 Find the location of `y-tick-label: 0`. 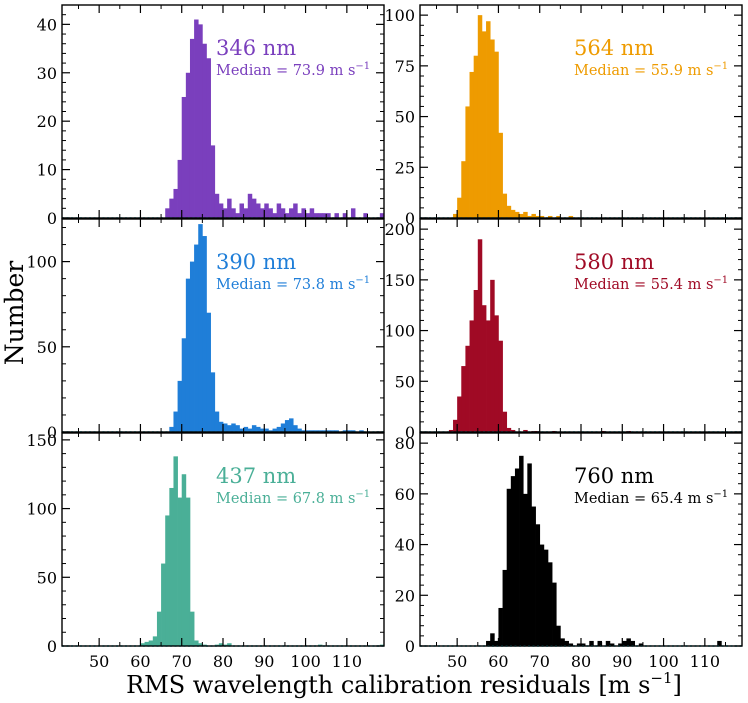

y-tick-label: 0 is located at coordinates (410, 218).